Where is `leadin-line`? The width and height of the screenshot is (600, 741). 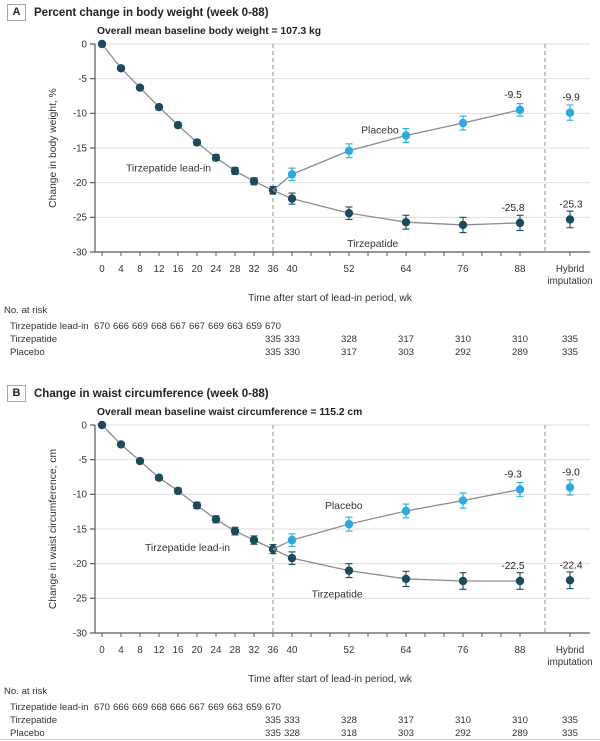 leadin-line is located at coordinates (187, 487).